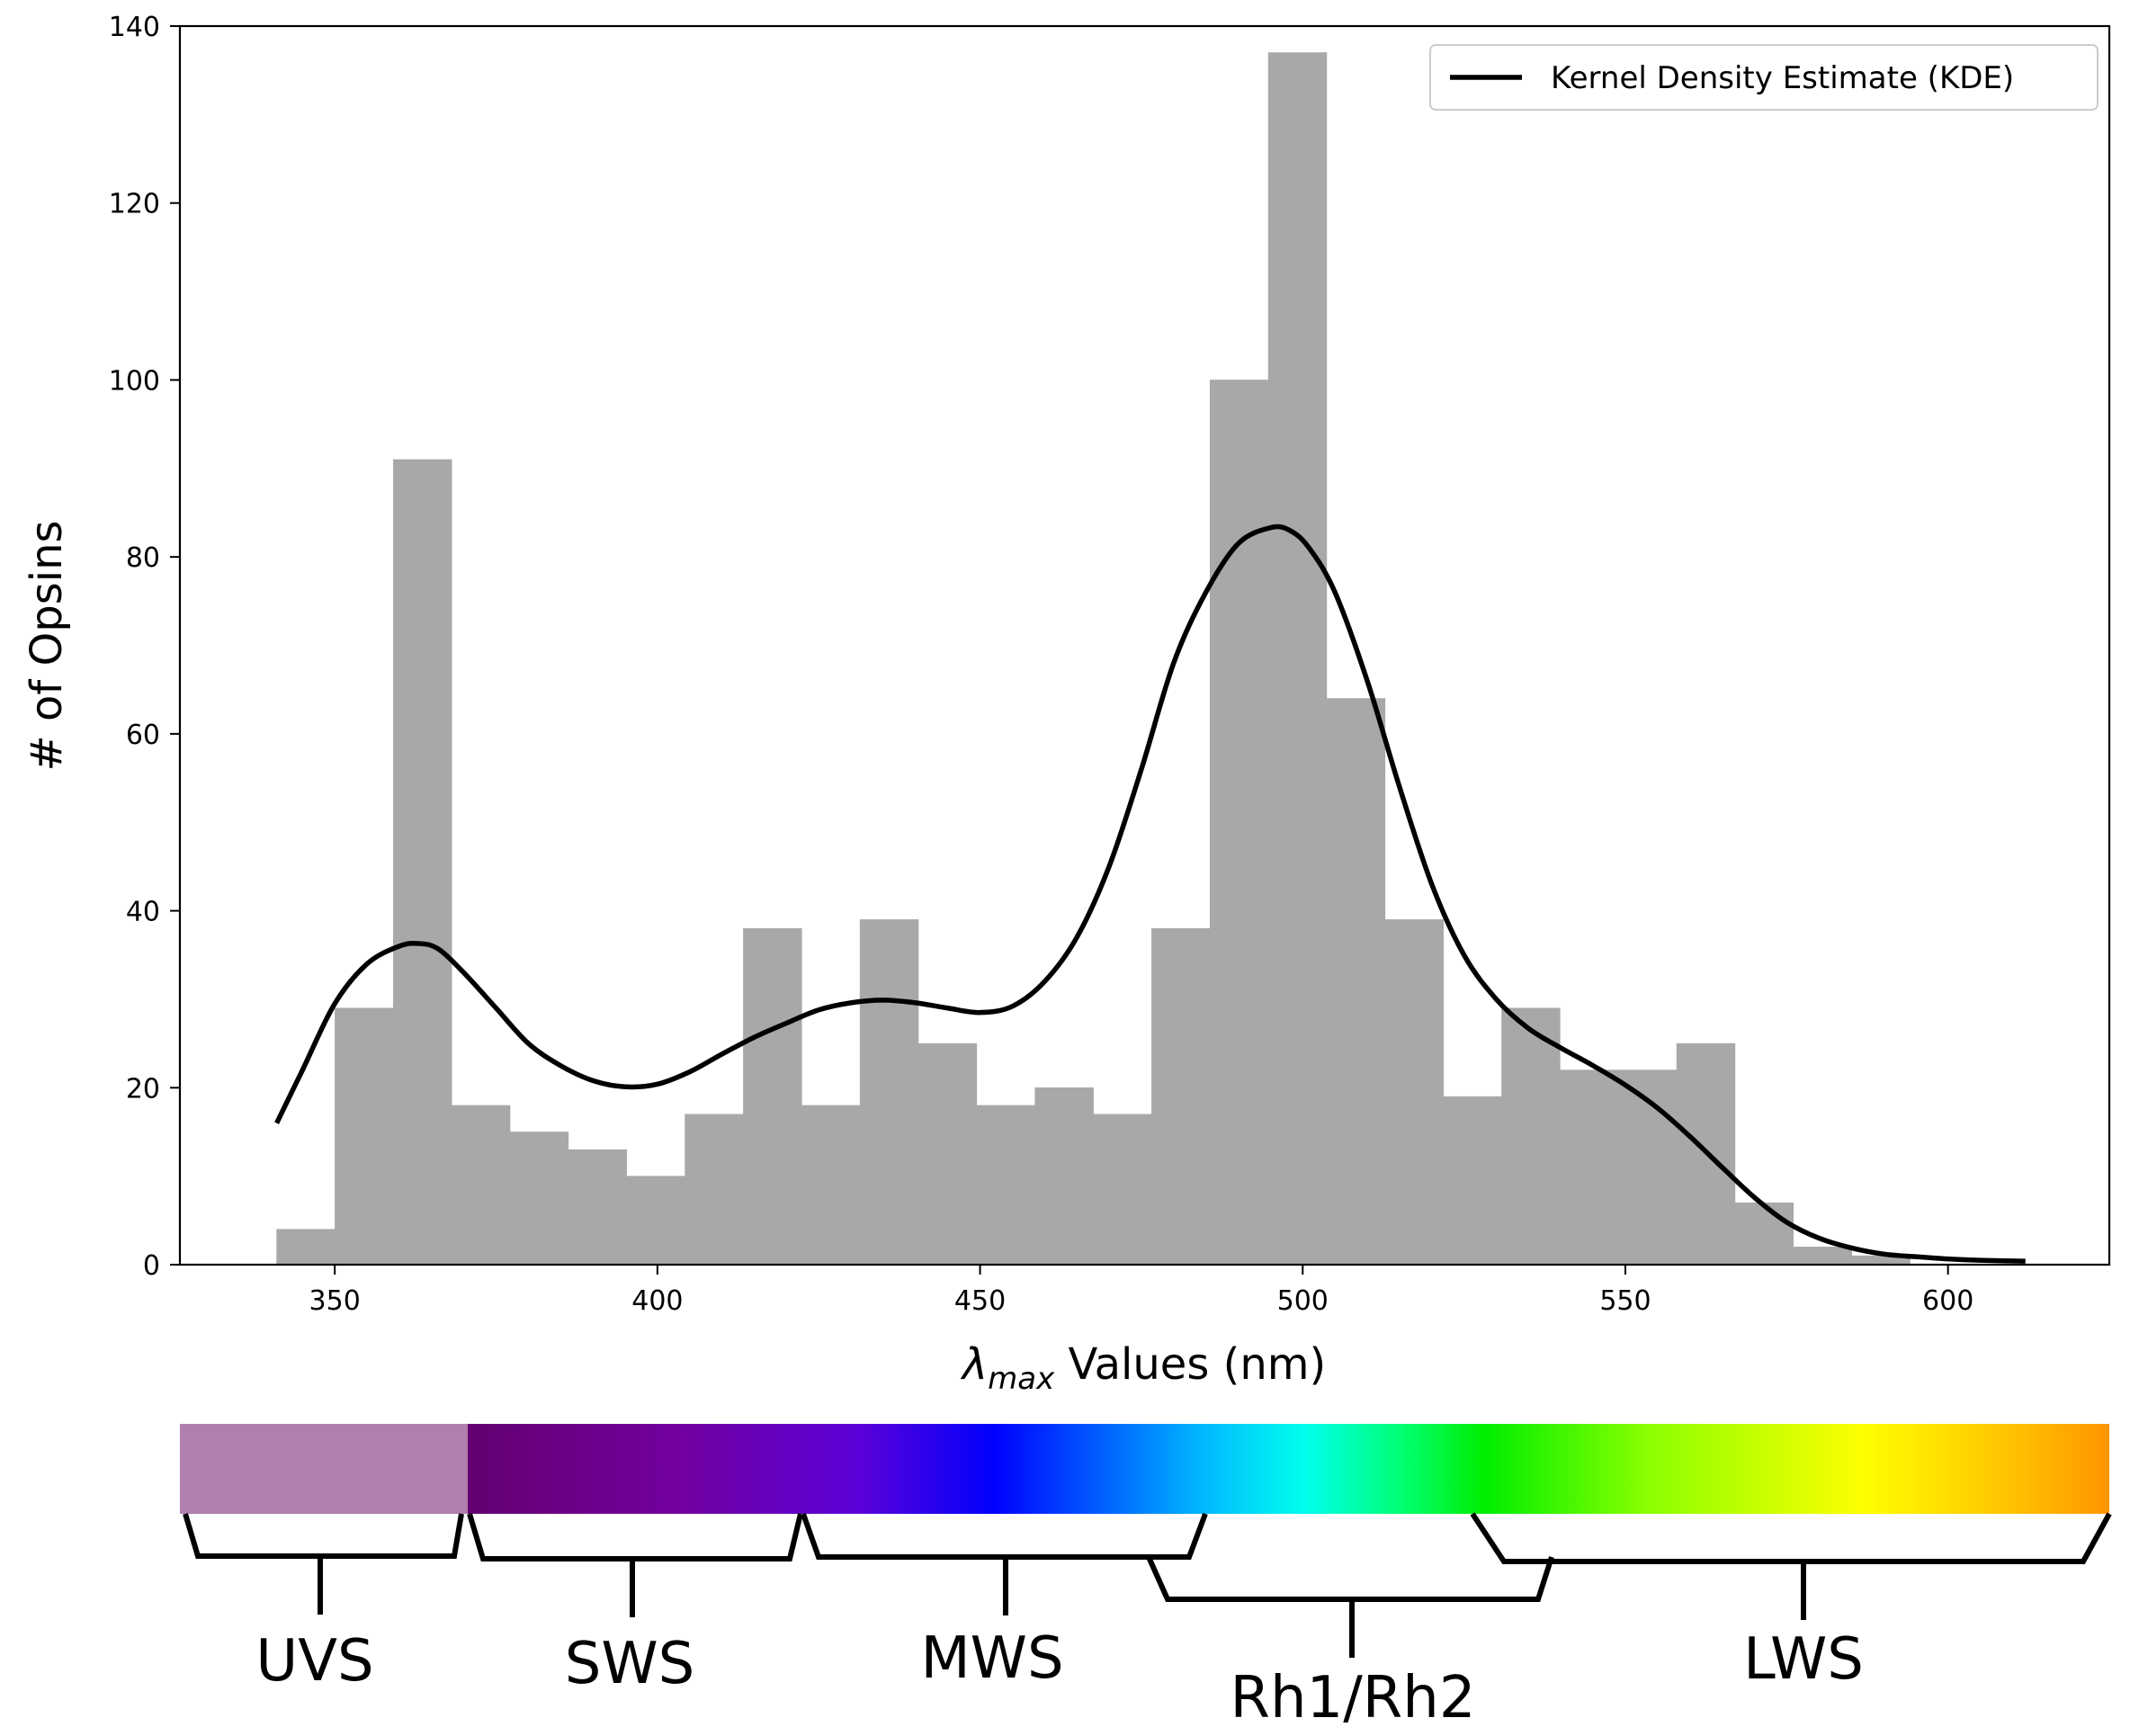 This screenshot has width=2130, height=1736. I want to click on bracket-sws, so click(635, 1565).